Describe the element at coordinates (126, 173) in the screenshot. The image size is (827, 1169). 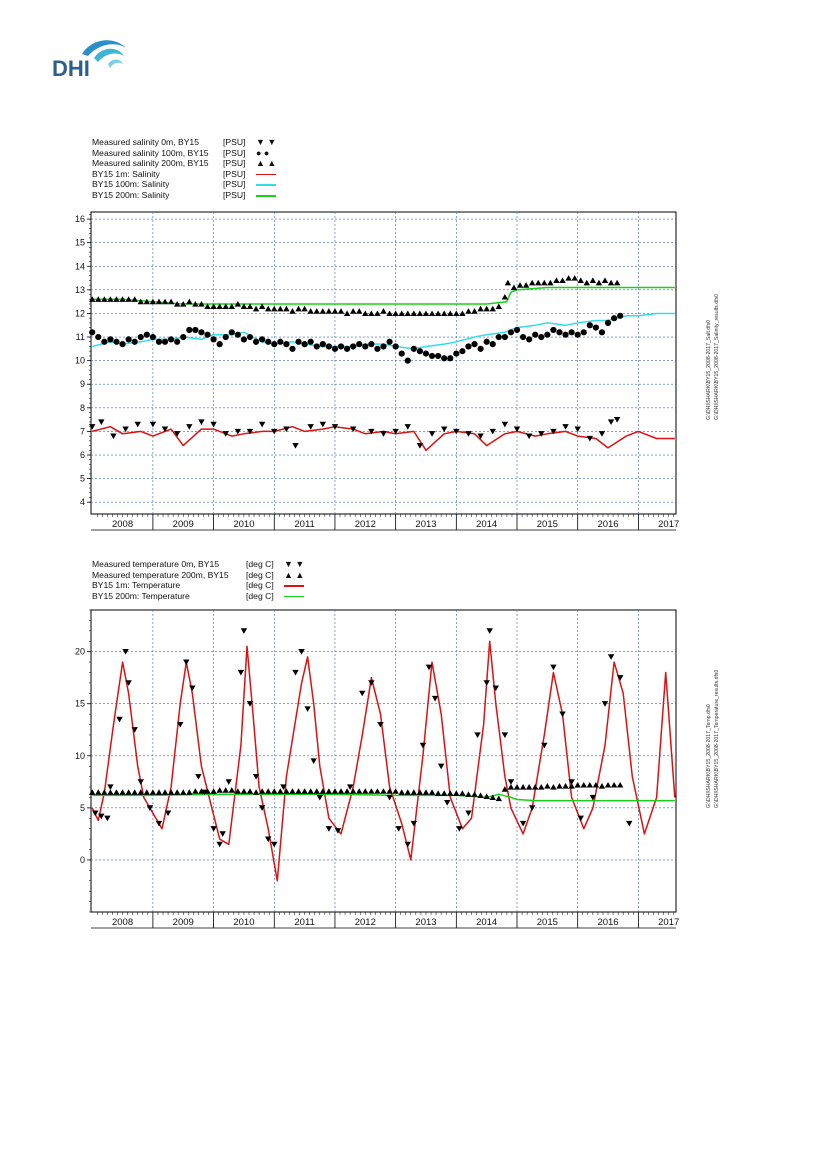
I see `legend-label: BY15 1m: Salinity` at that location.